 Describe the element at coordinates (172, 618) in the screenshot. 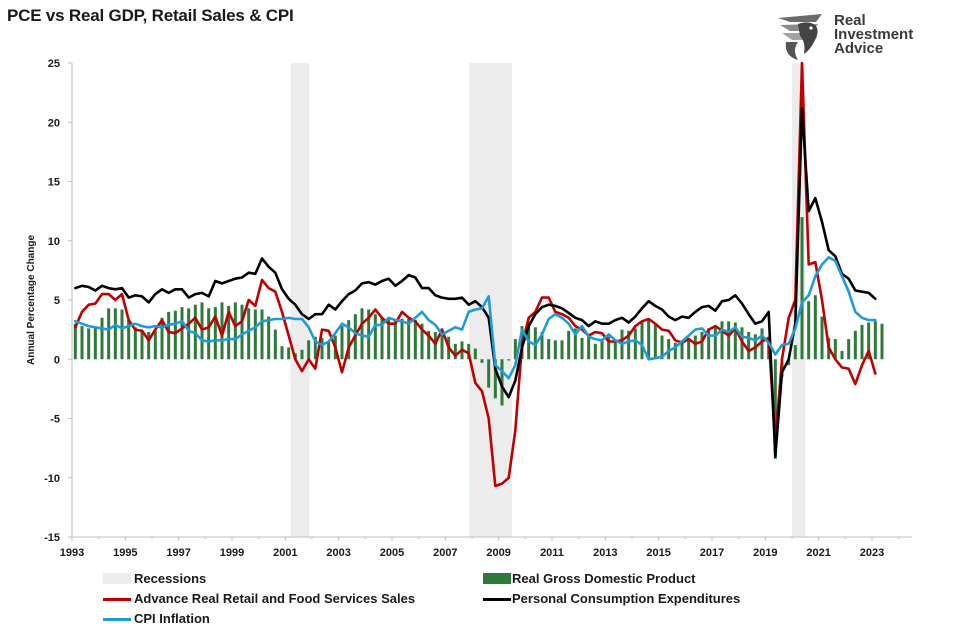

I see `legend-label-cpi: CPI Inflation` at that location.